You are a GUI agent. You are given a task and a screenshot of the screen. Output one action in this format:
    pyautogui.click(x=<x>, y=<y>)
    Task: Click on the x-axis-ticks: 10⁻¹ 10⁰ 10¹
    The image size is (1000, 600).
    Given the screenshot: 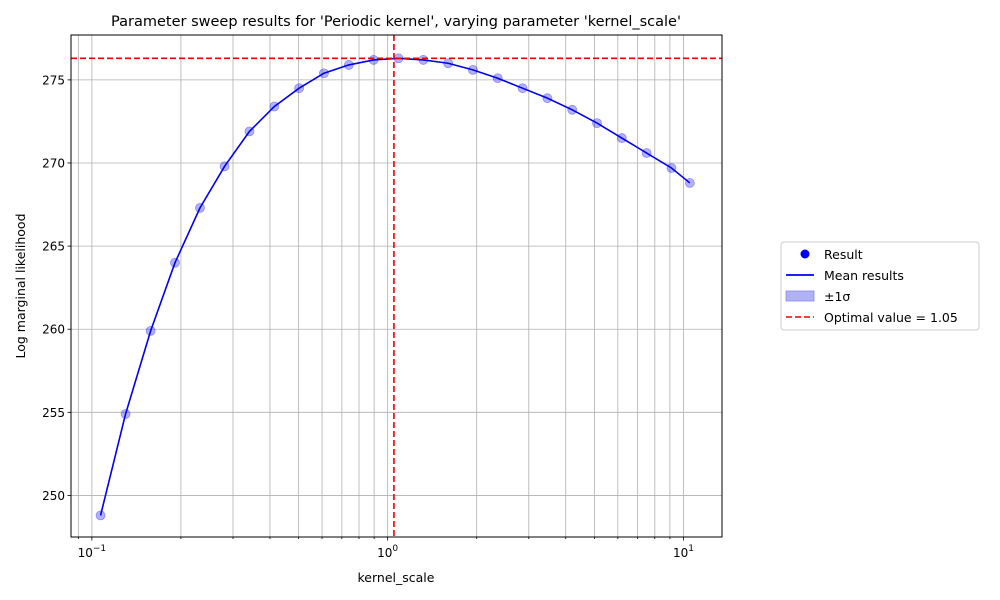 What is the action you would take?
    pyautogui.click(x=386, y=548)
    